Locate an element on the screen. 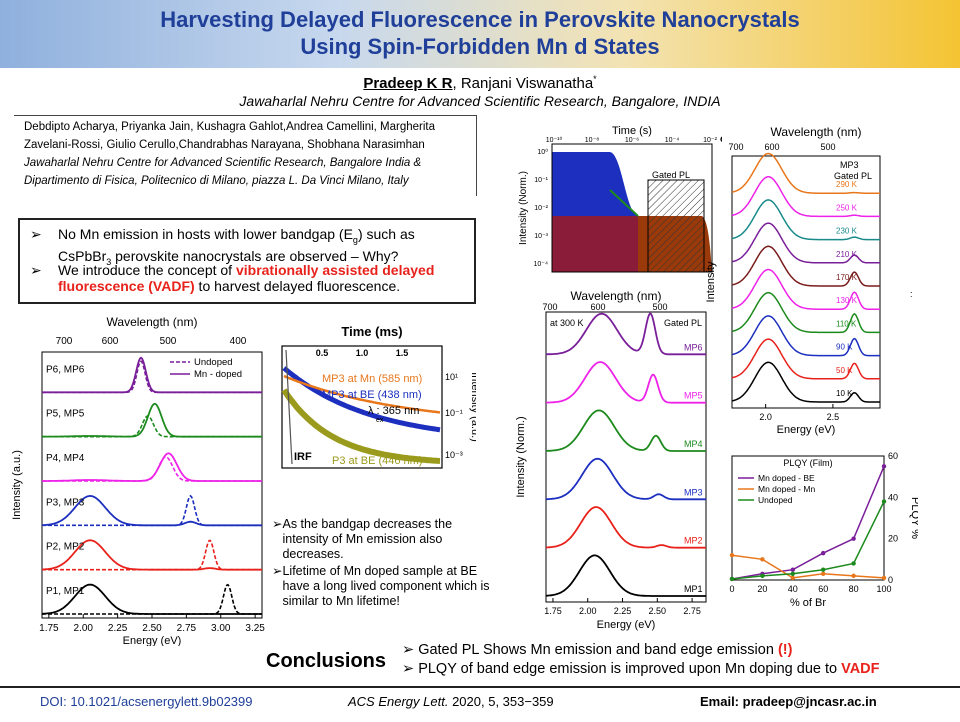 This screenshot has width=960, height=722. conclusions-title: Conclusions is located at coordinates (326, 661).